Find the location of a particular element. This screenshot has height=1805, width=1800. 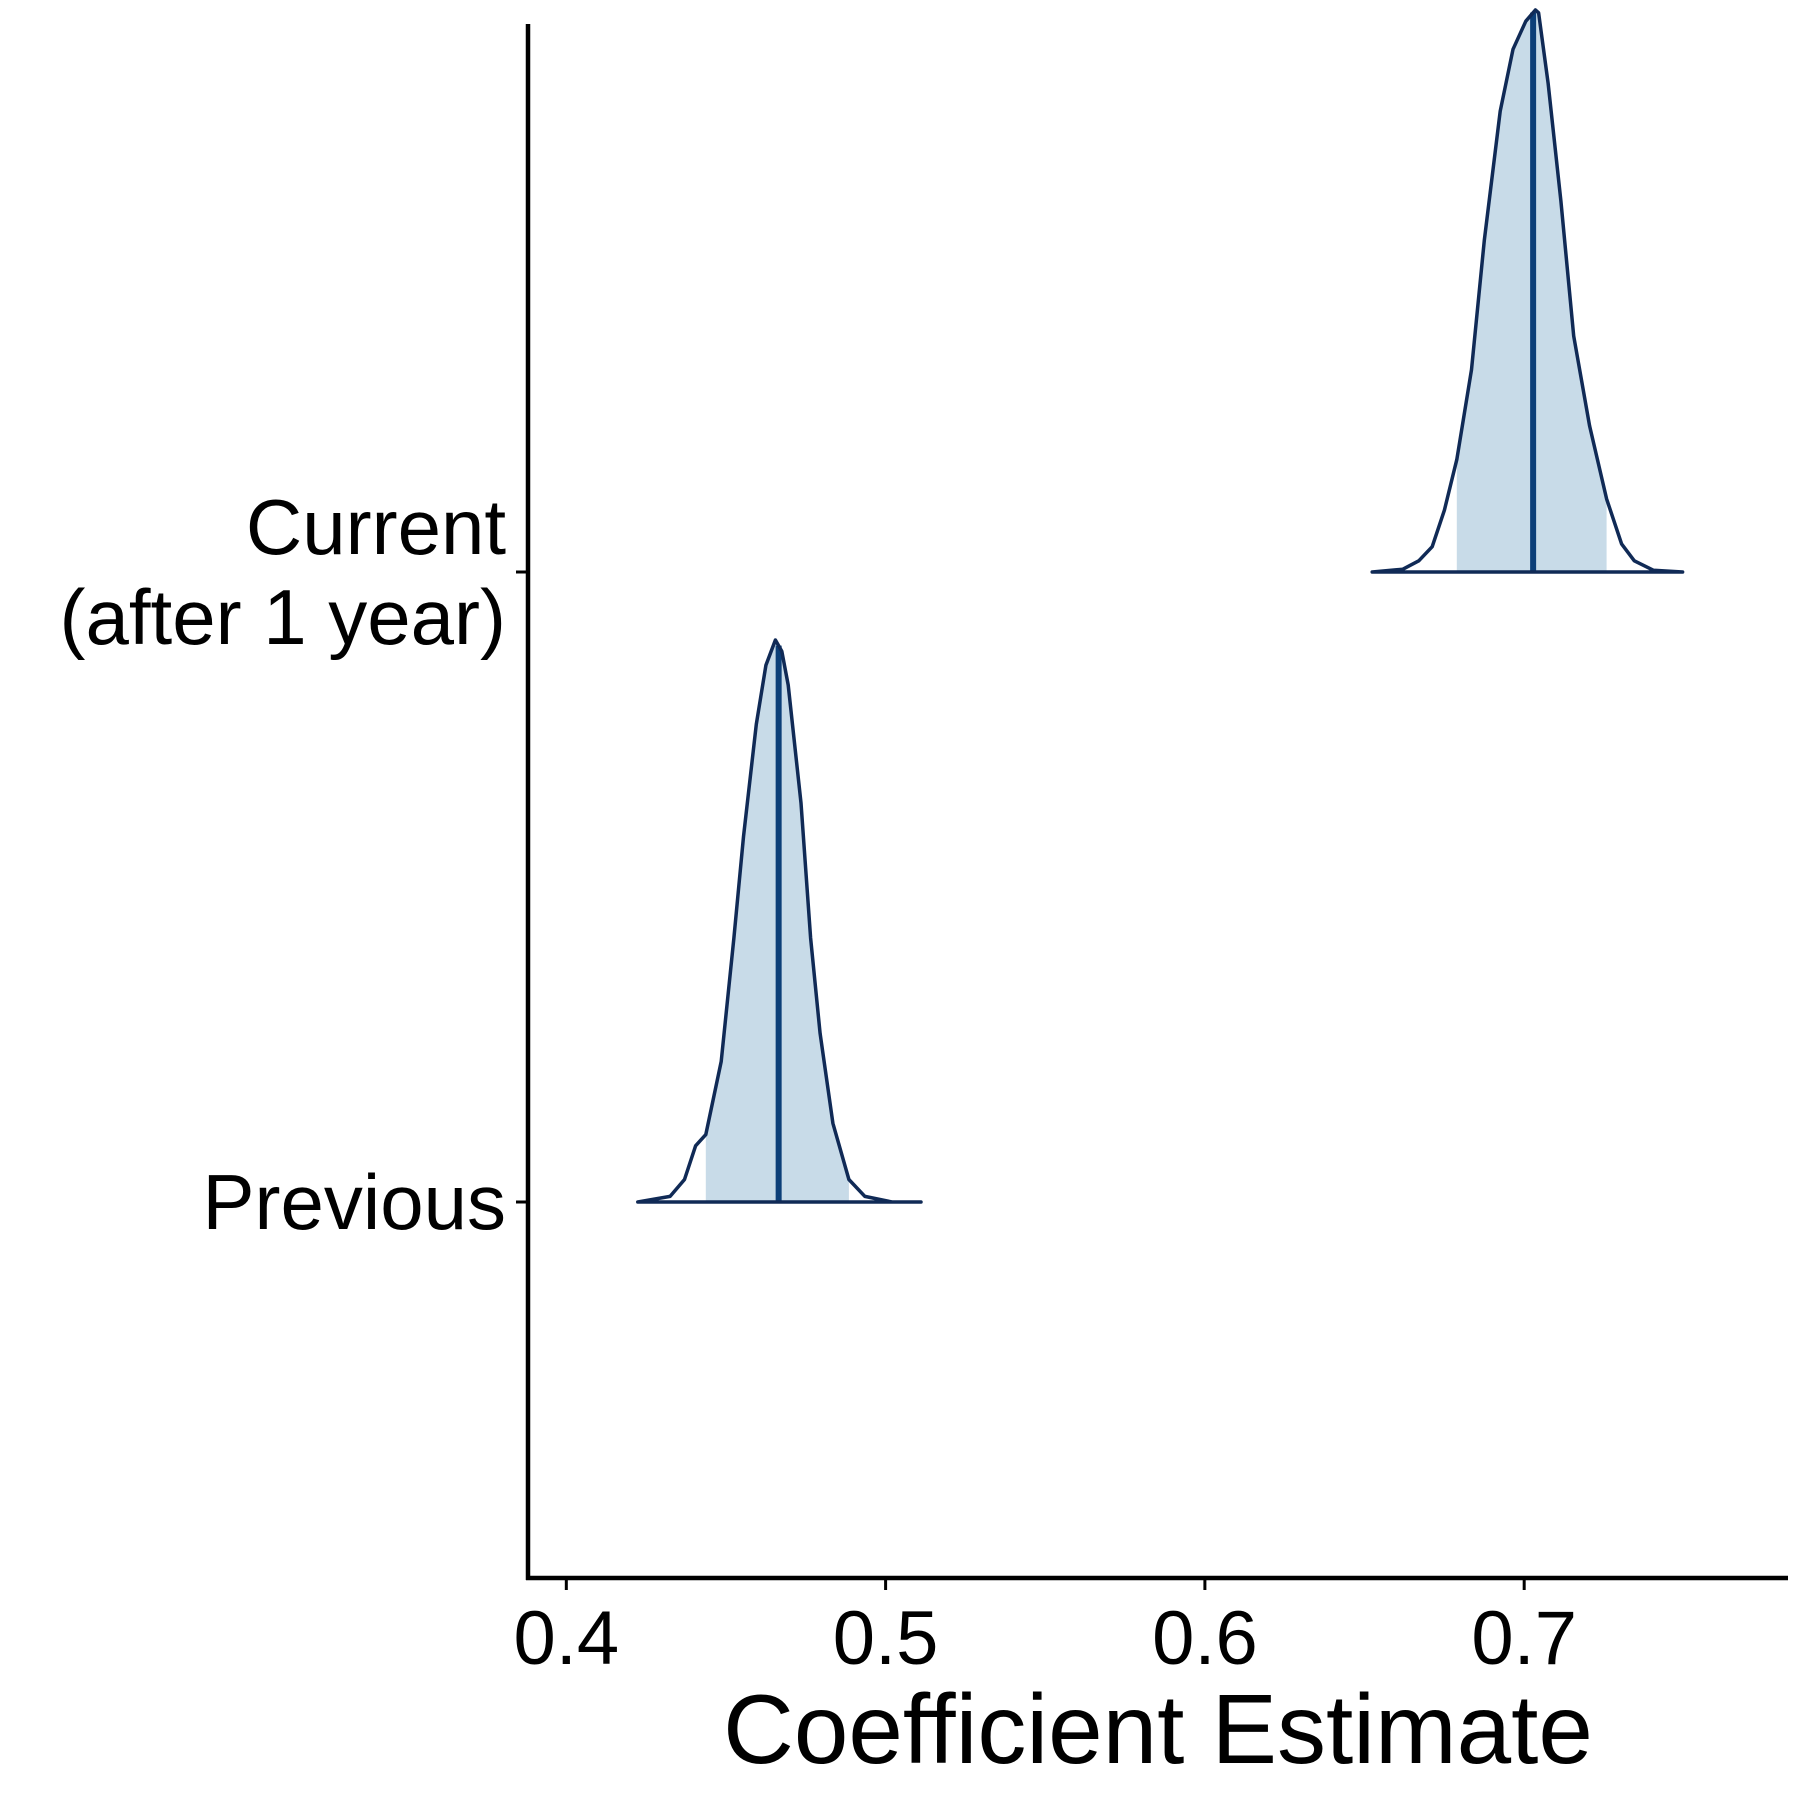

y-ticks-layer: Previous Current(after 1 year) is located at coordinates (294, 864).